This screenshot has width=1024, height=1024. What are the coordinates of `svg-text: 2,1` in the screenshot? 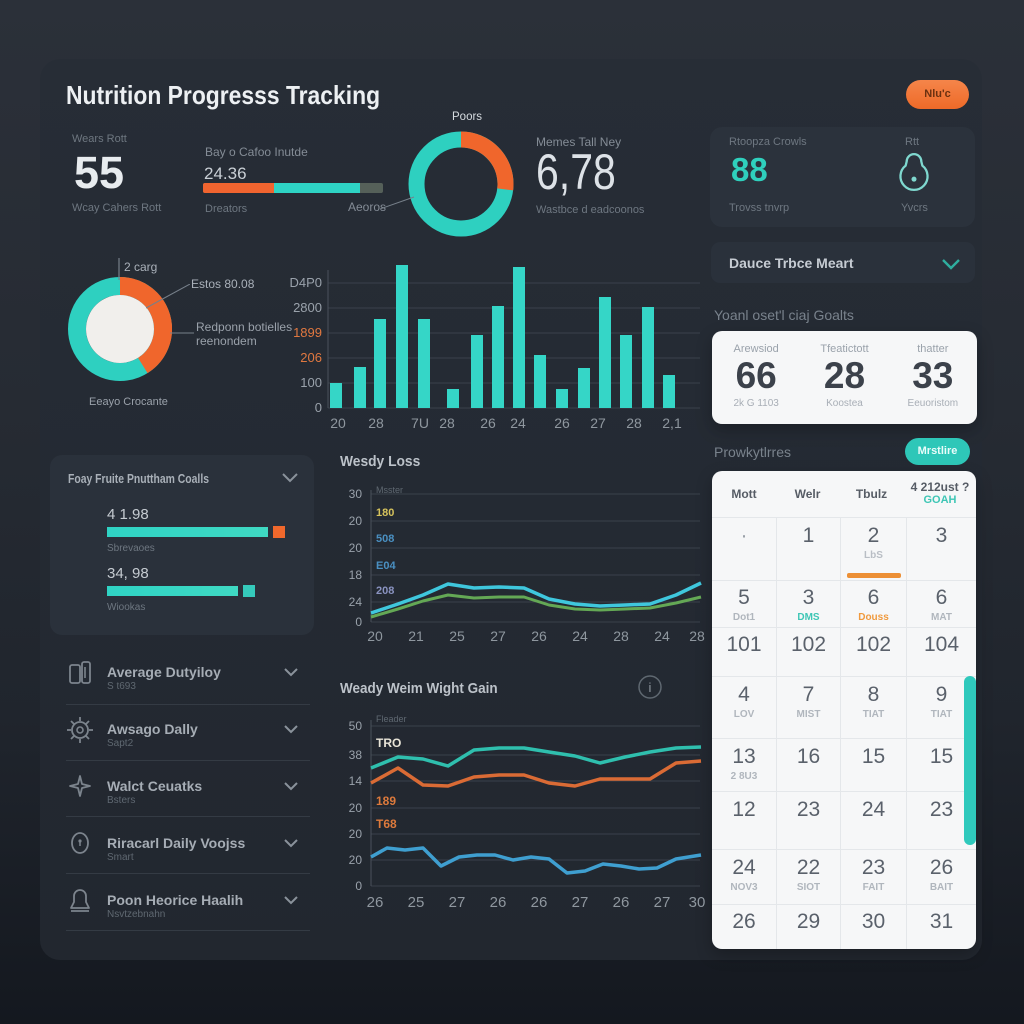 It's located at (672, 423).